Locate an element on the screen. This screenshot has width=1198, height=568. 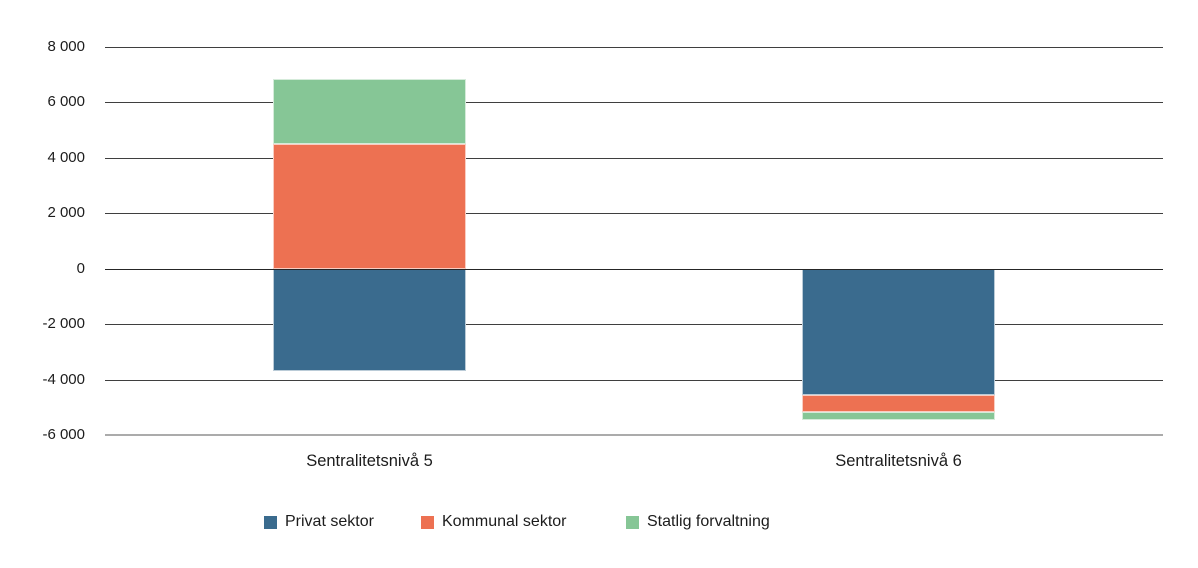
y-tick-label: -6 000 is located at coordinates (63, 434).